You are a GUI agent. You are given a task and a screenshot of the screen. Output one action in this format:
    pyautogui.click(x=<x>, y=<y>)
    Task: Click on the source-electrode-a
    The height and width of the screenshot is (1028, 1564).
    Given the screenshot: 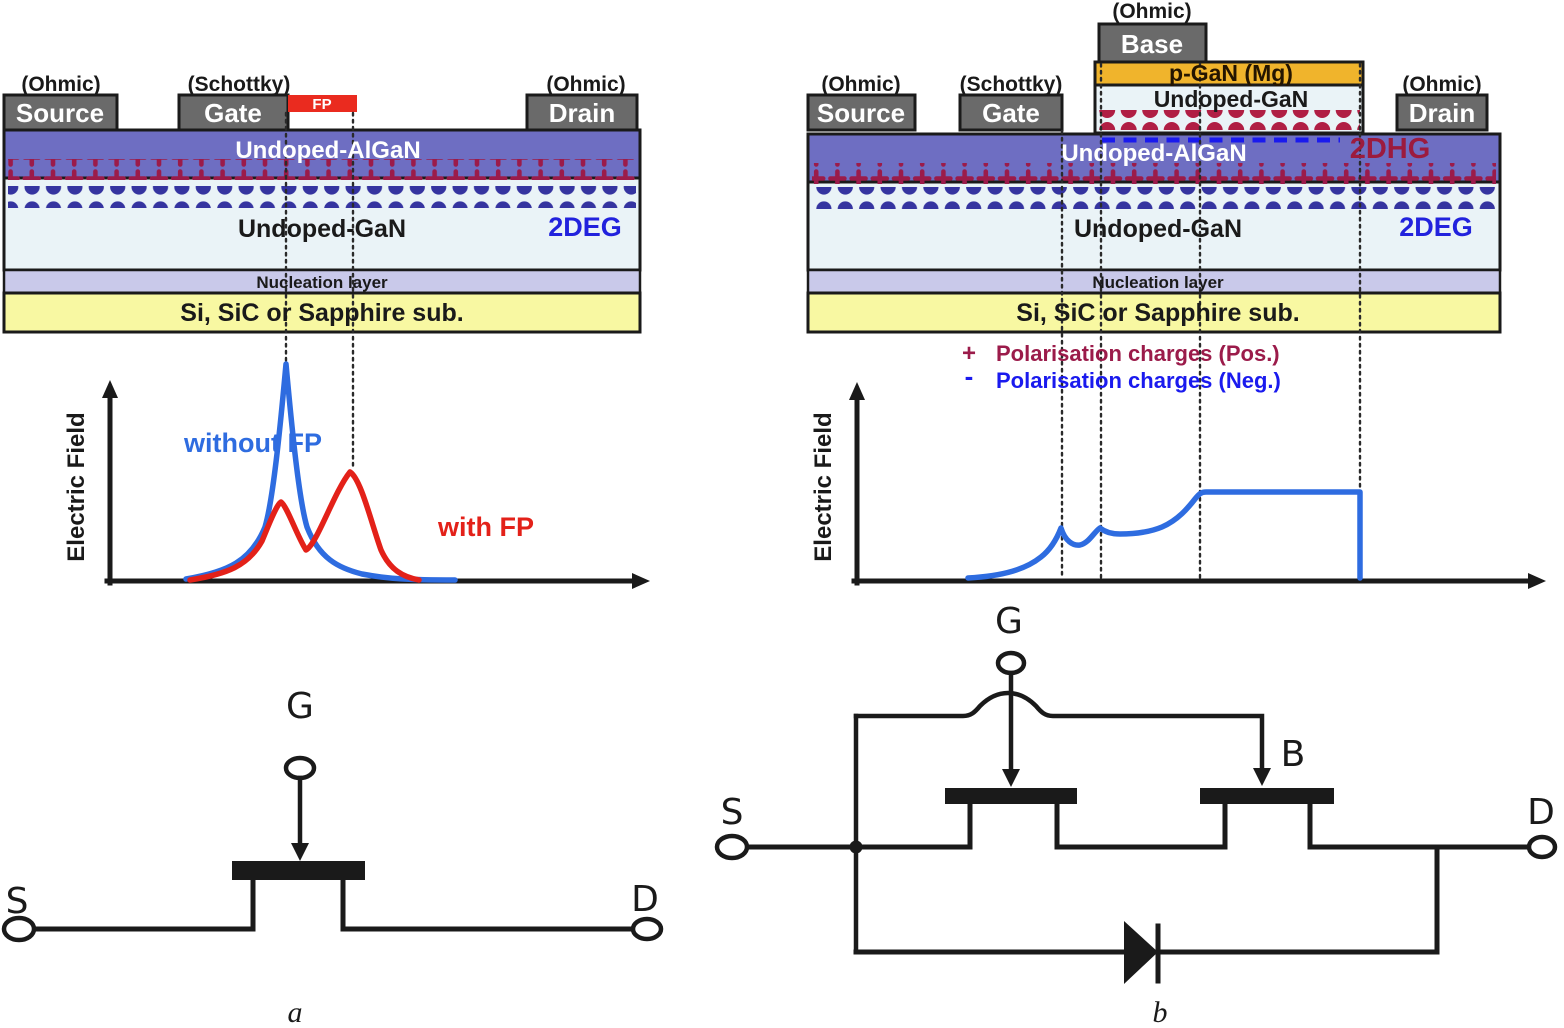 What is the action you would take?
    pyautogui.click(x=60, y=112)
    